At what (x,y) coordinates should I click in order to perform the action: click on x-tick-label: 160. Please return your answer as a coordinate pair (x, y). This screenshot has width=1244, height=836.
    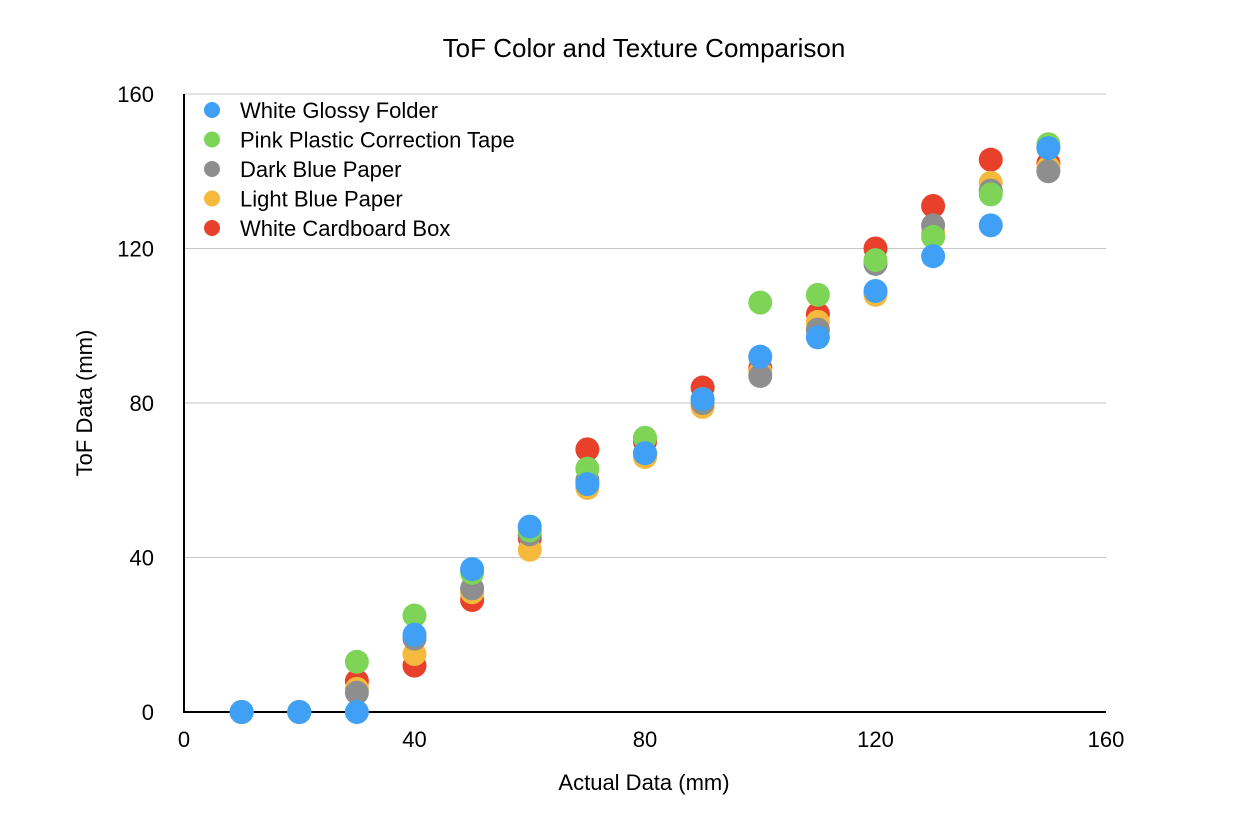
    Looking at the image, I should click on (1106, 739).